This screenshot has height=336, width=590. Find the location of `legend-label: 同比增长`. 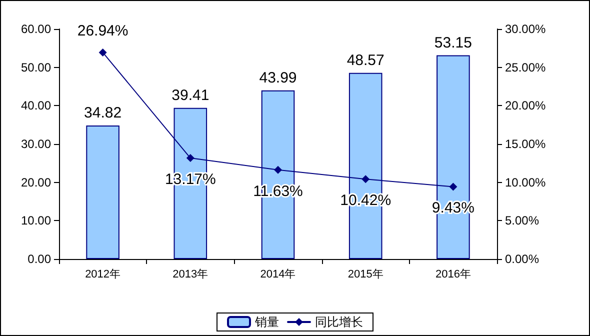

legend-label: 同比增长 is located at coordinates (339, 322).